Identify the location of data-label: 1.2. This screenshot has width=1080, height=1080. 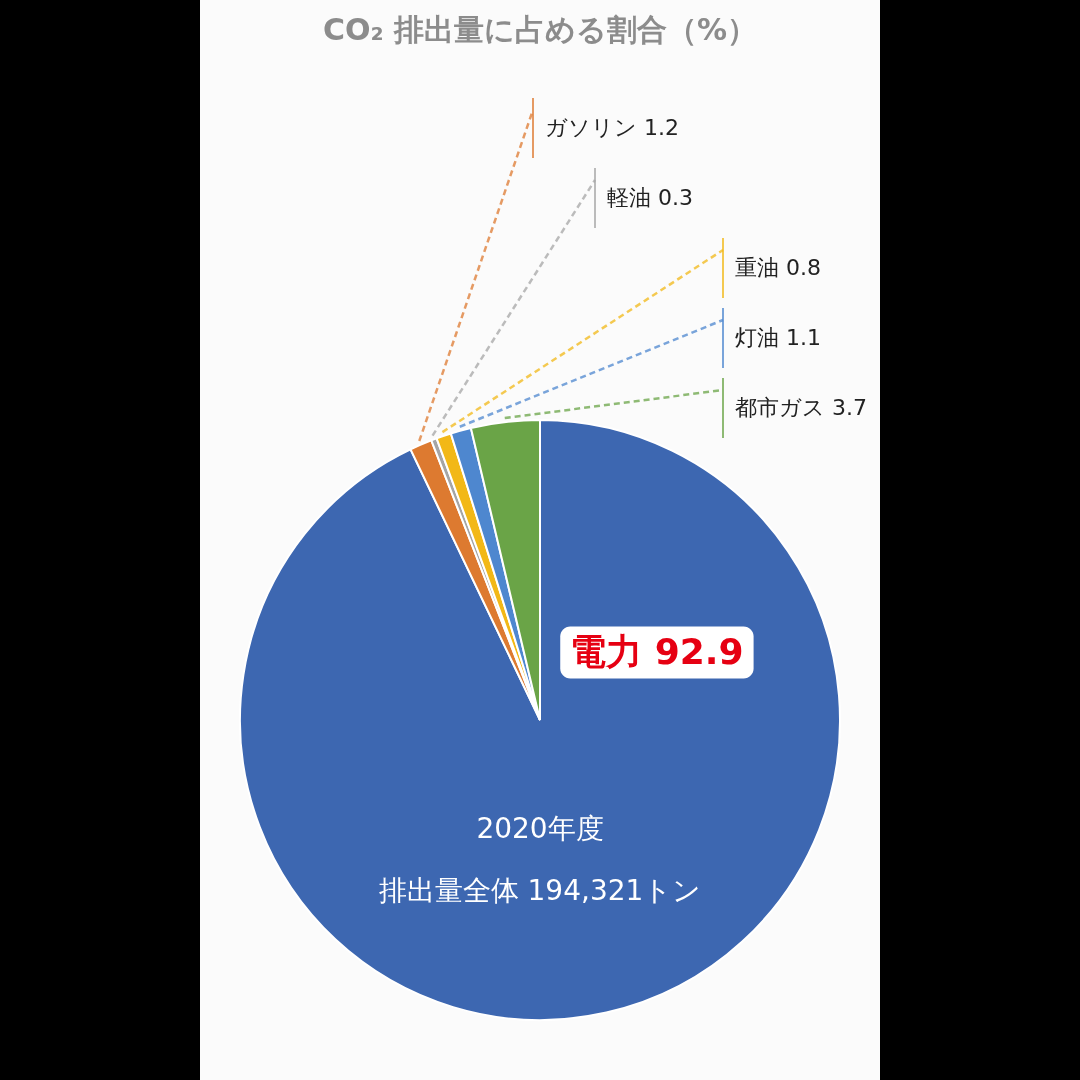
(661, 127).